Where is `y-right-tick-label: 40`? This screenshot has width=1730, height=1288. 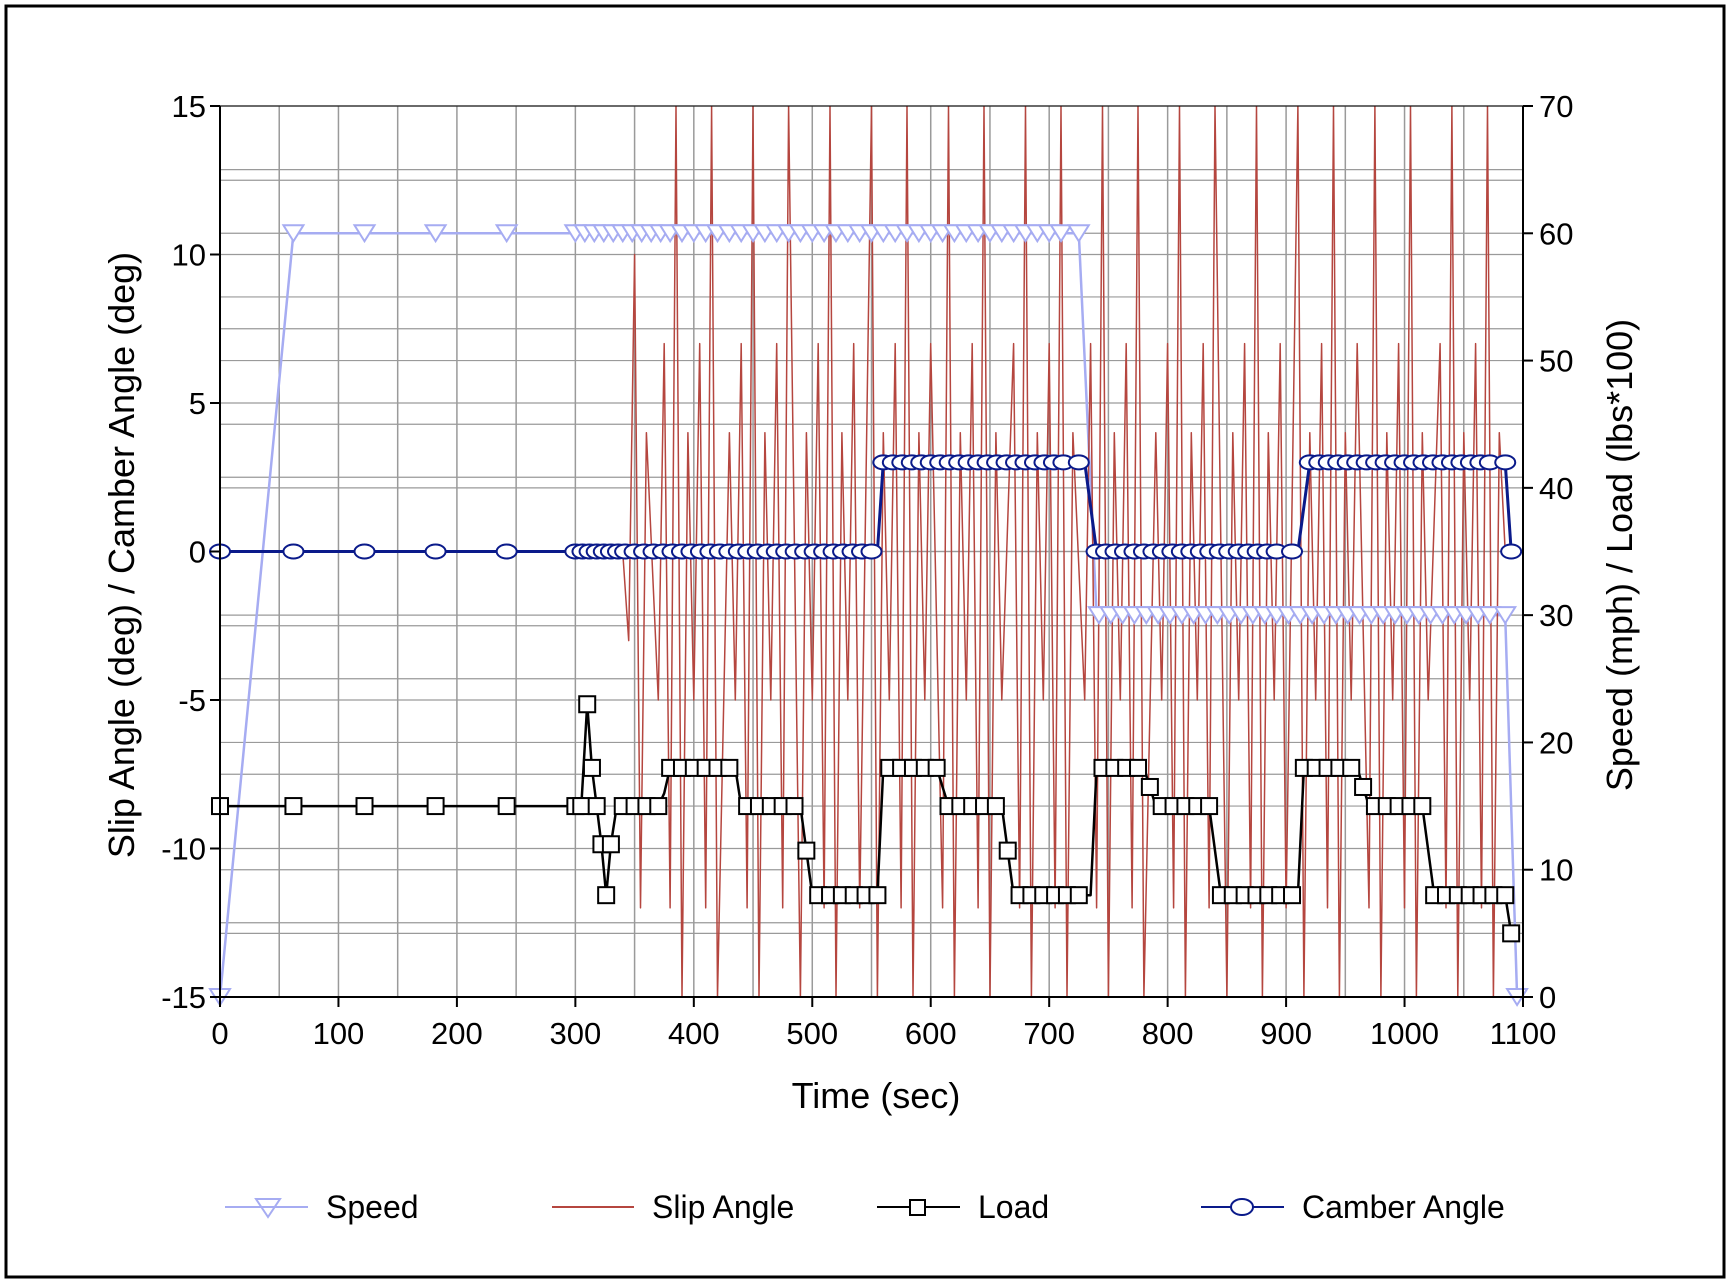
y-right-tick-label: 40 is located at coordinates (1556, 488).